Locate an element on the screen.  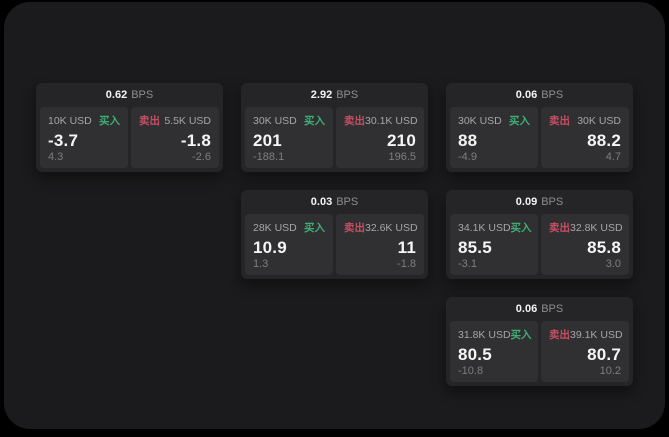
sell-panel: 卖出 30K USD 88.2 4.7 is located at coordinates (585, 137).